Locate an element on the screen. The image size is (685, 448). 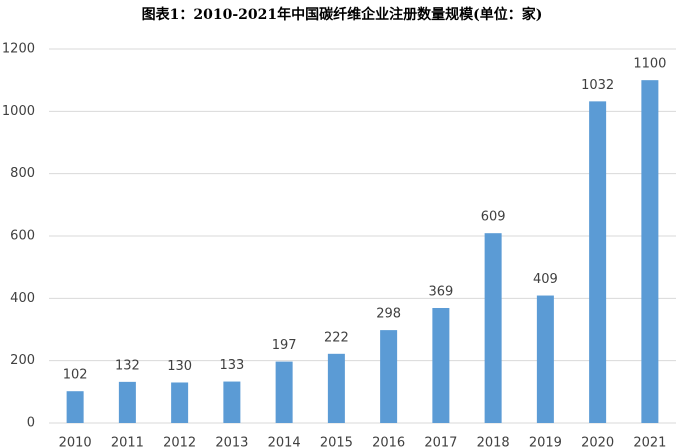
x-tick-label: 2021 is located at coordinates (649, 442).